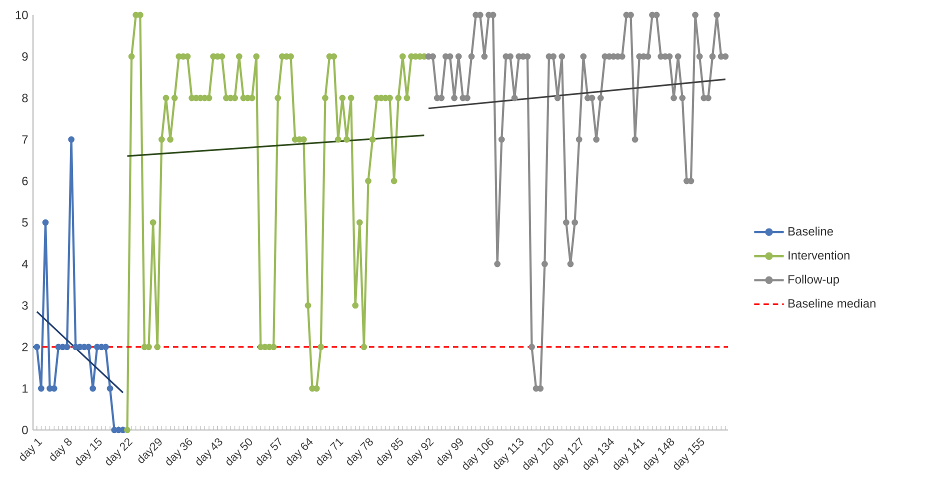 This screenshot has height=488, width=938. I want to click on x-tick-label: day 155, so click(689, 454).